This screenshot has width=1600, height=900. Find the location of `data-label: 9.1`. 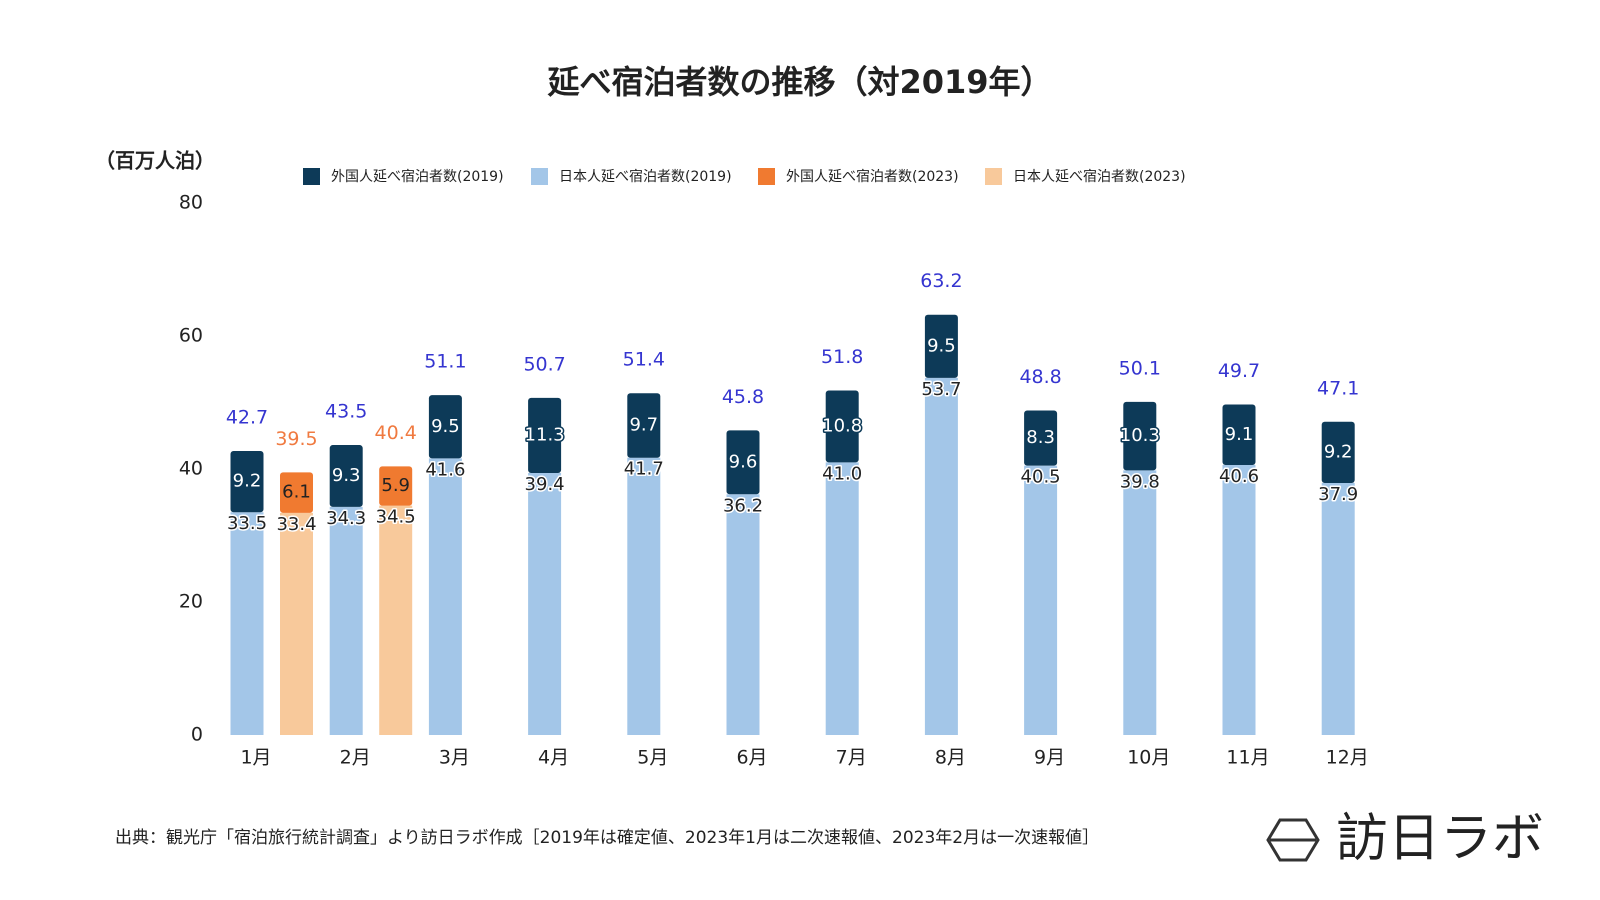

data-label: 9.1 is located at coordinates (1239, 434).